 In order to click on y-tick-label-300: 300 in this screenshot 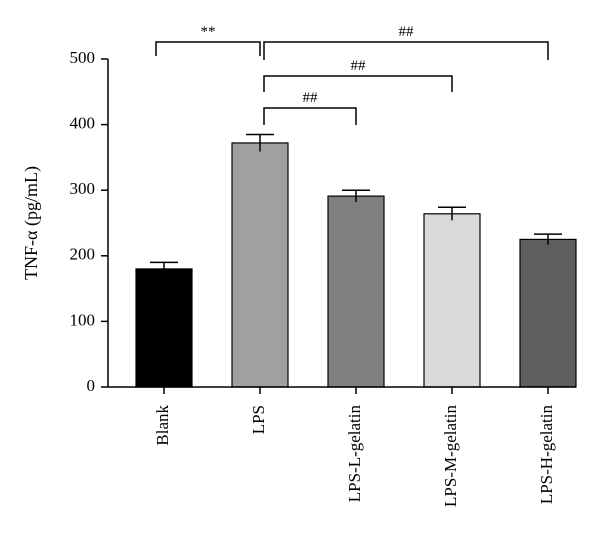, I will do `click(83, 188)`.